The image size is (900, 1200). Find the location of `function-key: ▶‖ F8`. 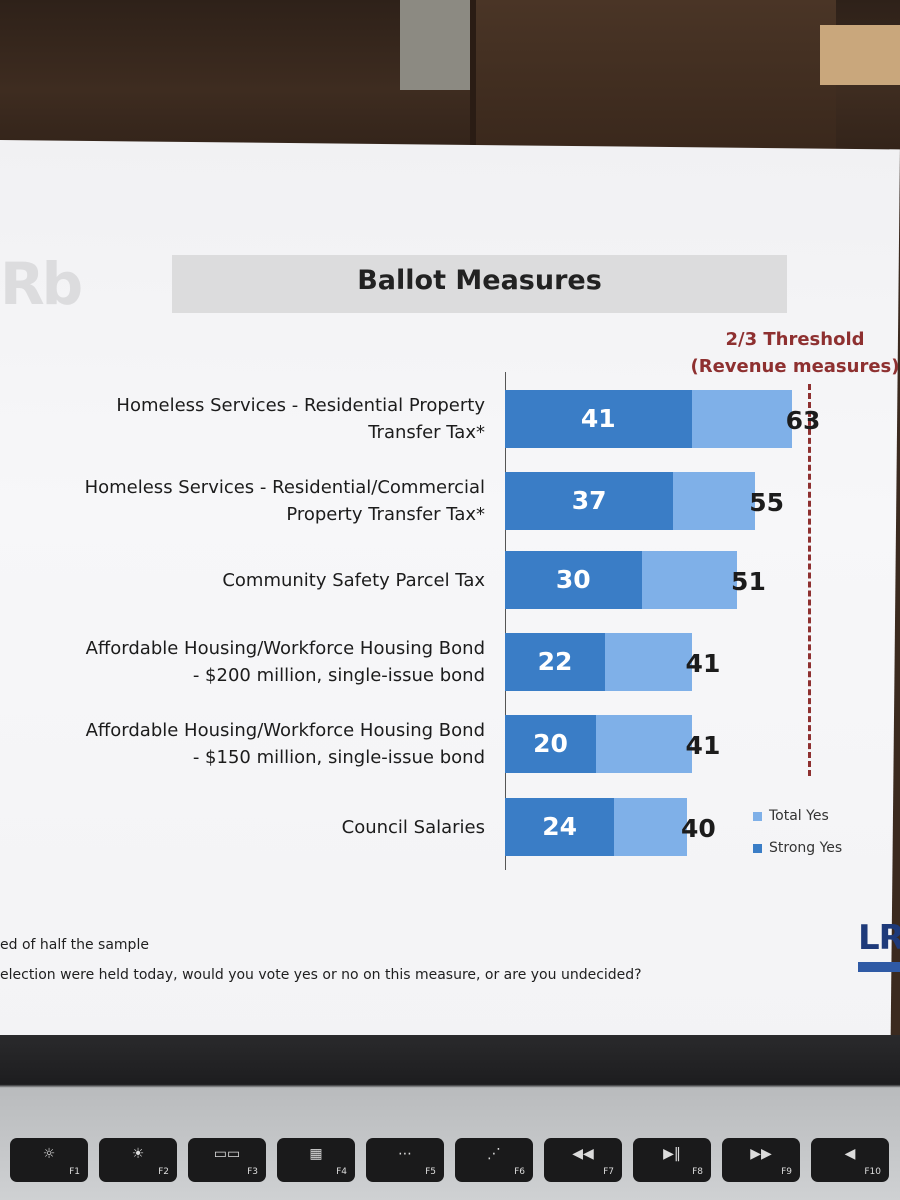

function-key: ▶‖ F8 is located at coordinates (672, 1160).